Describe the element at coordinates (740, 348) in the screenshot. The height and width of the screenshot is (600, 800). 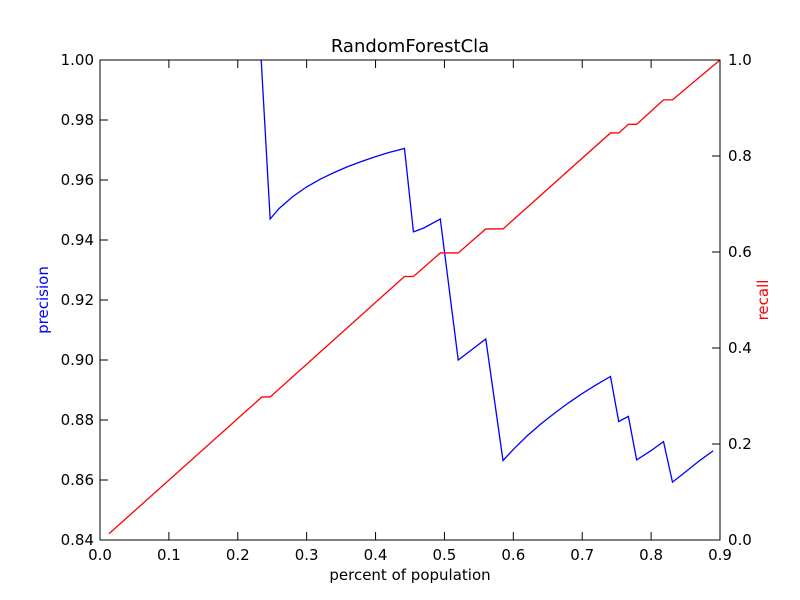
I see `y-right-tick-label-2: 0.4` at that location.